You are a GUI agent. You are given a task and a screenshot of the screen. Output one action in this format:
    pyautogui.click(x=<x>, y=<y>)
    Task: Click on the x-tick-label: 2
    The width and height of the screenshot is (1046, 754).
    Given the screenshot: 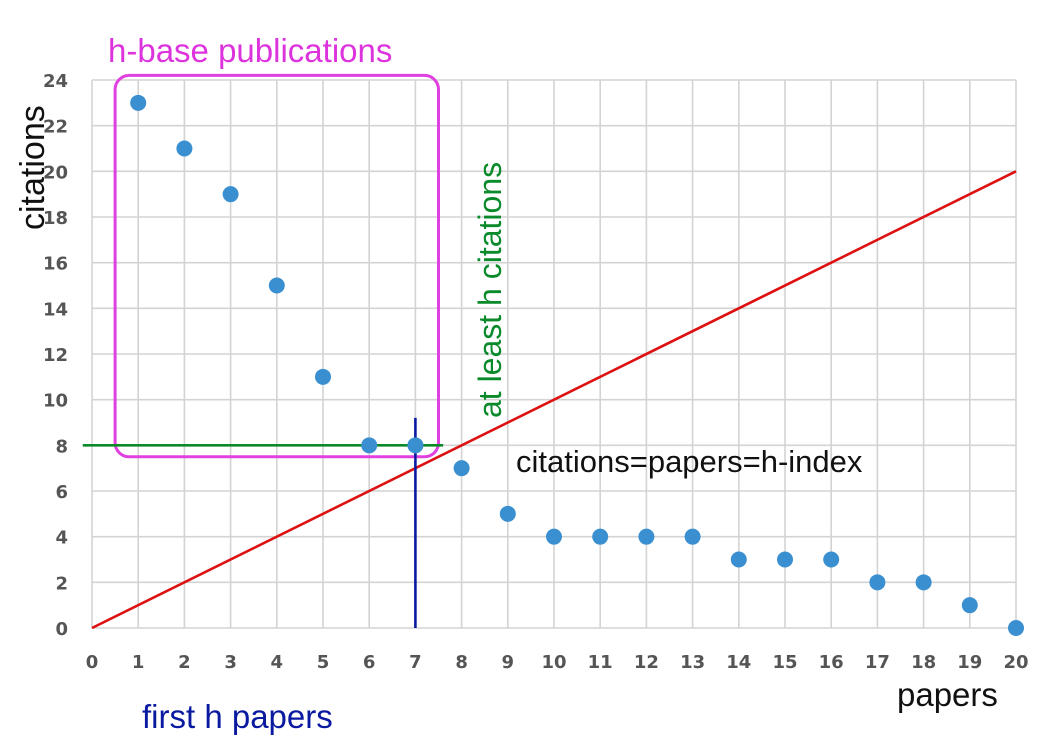 What is the action you would take?
    pyautogui.click(x=184, y=662)
    